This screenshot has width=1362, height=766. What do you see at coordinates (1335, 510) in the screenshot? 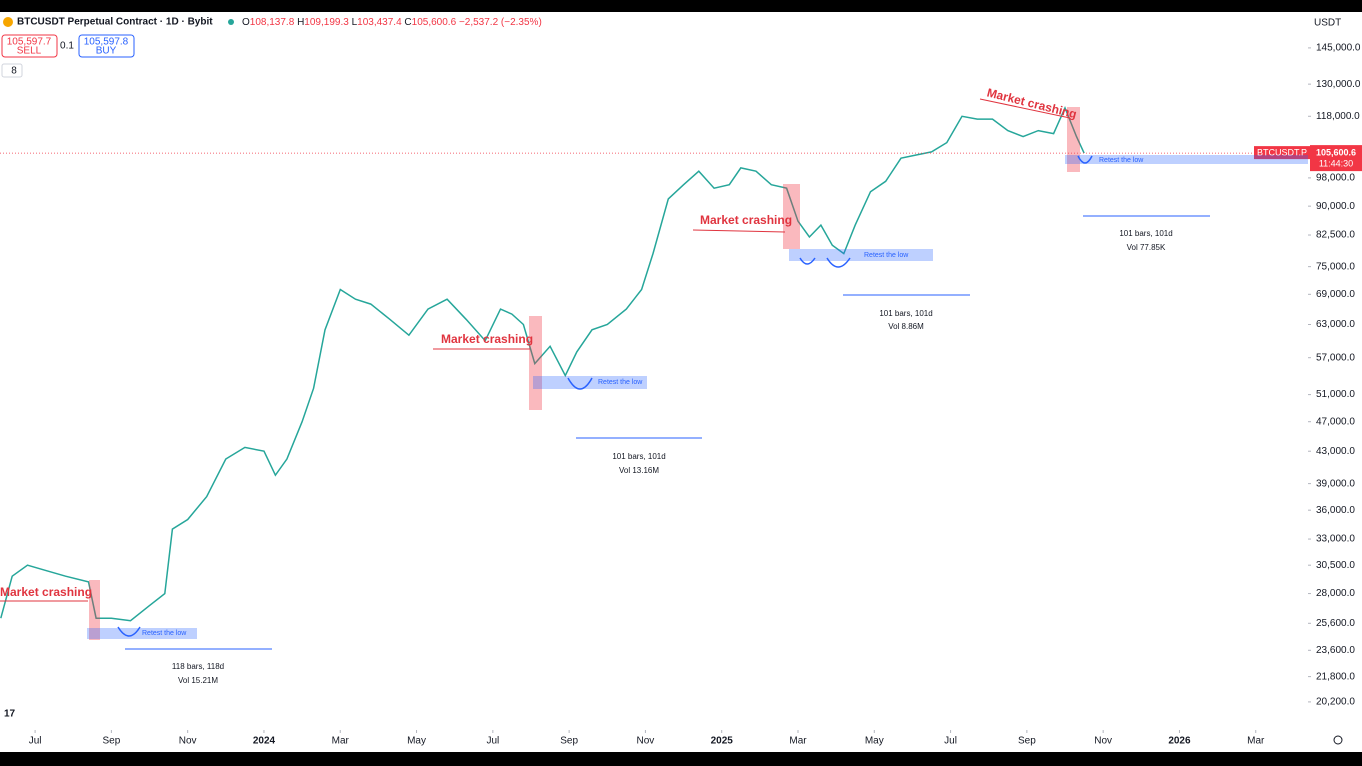
I see `y-tick-label: 36,000.0` at bounding box center [1335, 510].